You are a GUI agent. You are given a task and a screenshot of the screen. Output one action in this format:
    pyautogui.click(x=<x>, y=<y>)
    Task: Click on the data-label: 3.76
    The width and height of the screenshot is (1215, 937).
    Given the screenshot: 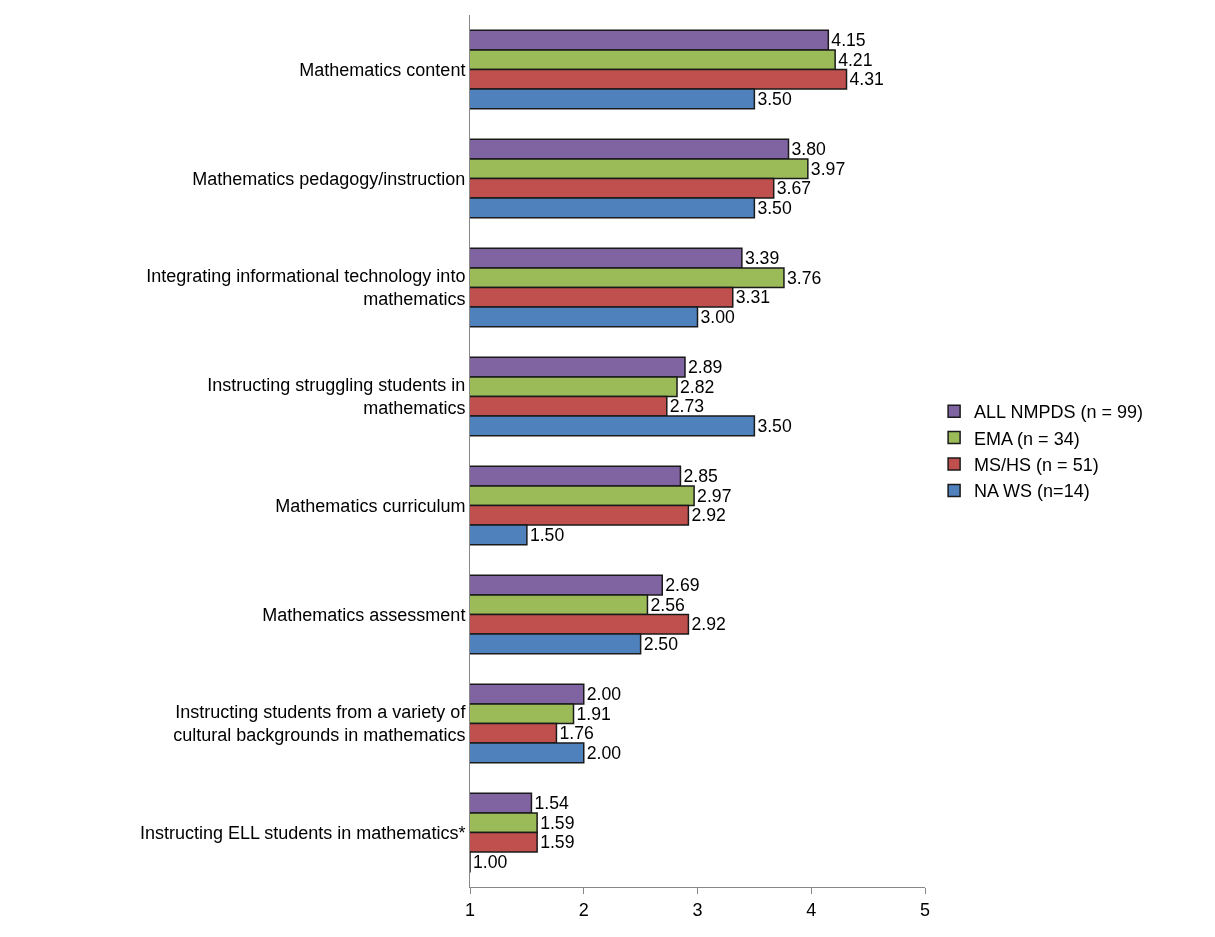 What is the action you would take?
    pyautogui.click(x=804, y=277)
    